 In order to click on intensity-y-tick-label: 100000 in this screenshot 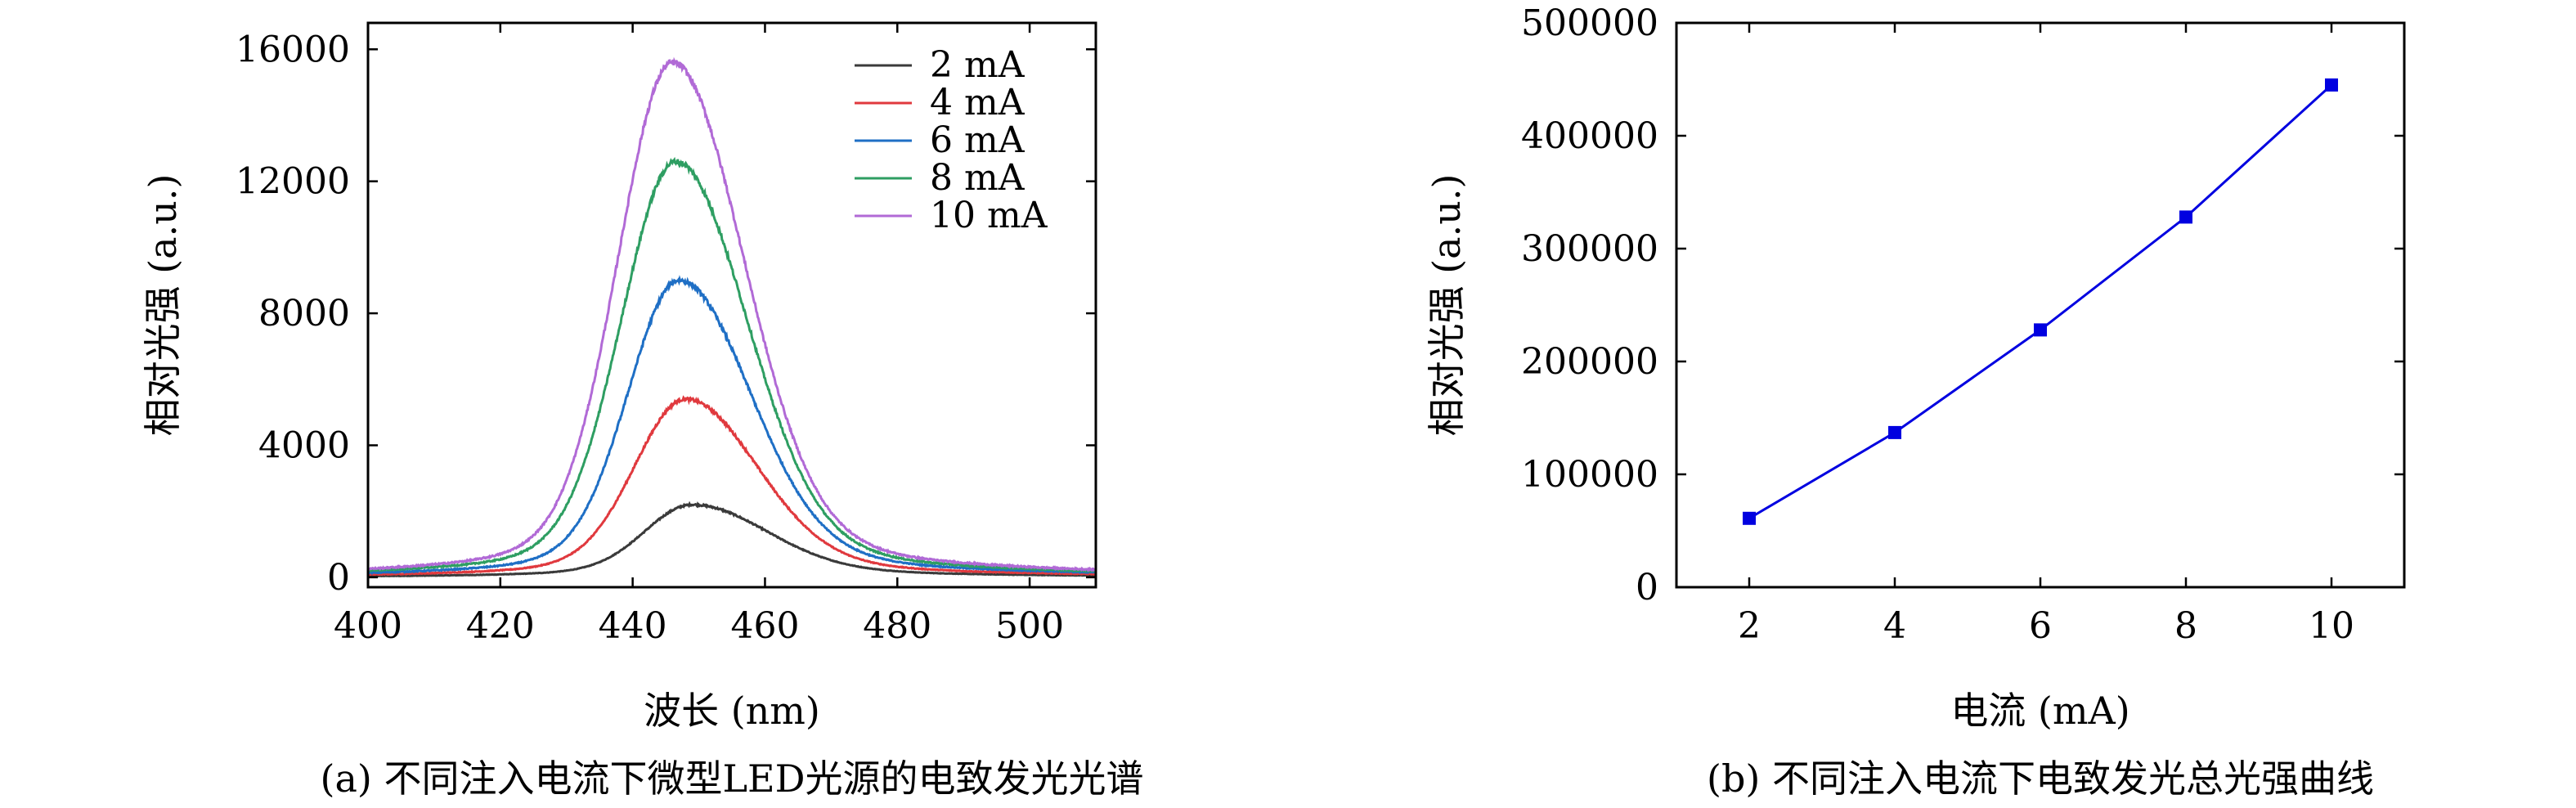, I will do `click(1589, 475)`.